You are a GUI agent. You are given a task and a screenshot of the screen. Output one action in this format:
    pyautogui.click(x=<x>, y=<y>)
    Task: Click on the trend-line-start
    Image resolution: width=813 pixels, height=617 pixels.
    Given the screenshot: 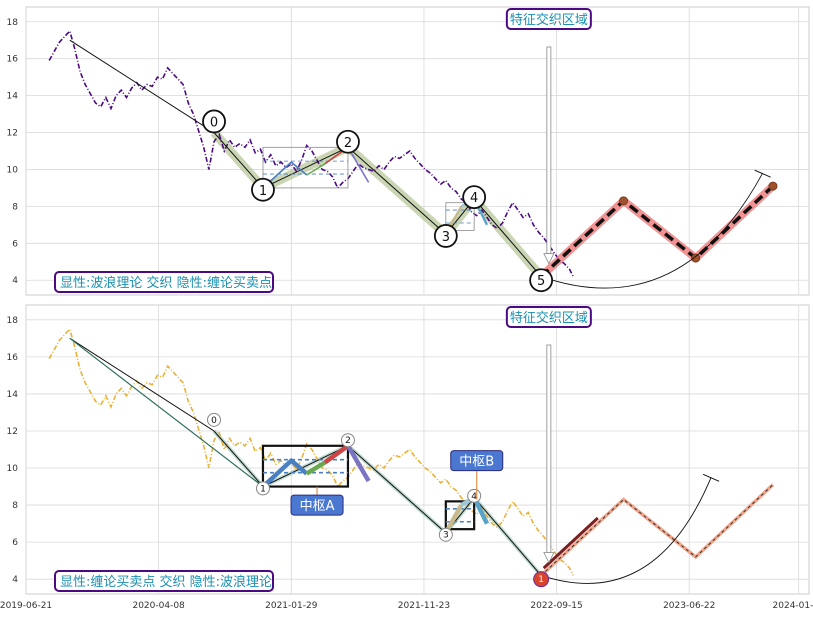 What is the action you would take?
    pyautogui.click(x=166, y=412)
    